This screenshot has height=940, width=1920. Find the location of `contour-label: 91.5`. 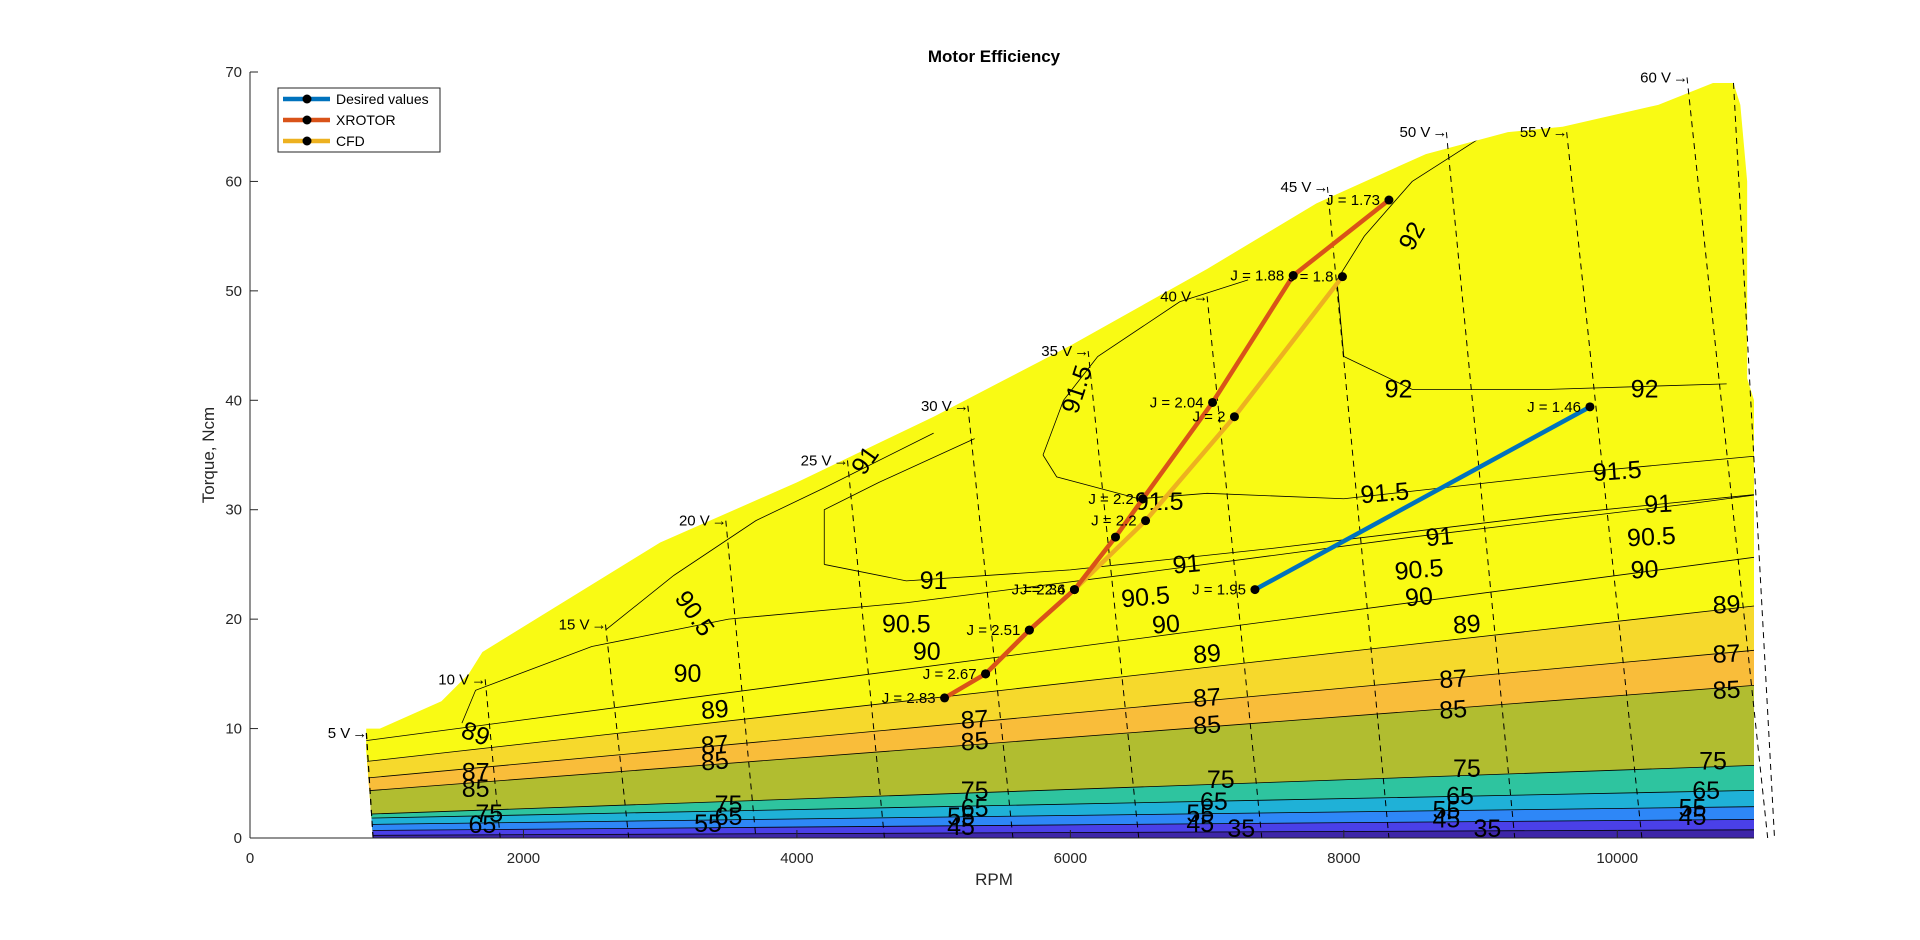

contour-label: 91.5 is located at coordinates (1384, 493).